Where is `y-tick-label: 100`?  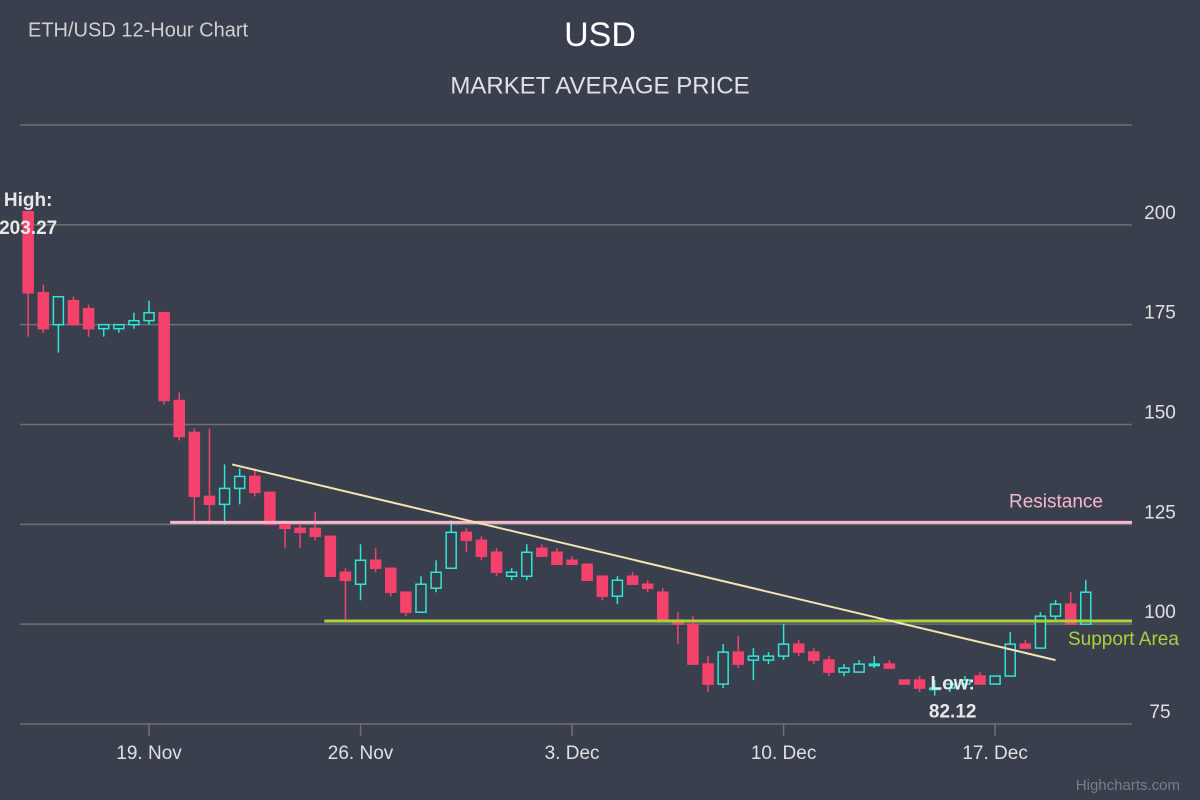
y-tick-label: 100 is located at coordinates (1160, 612).